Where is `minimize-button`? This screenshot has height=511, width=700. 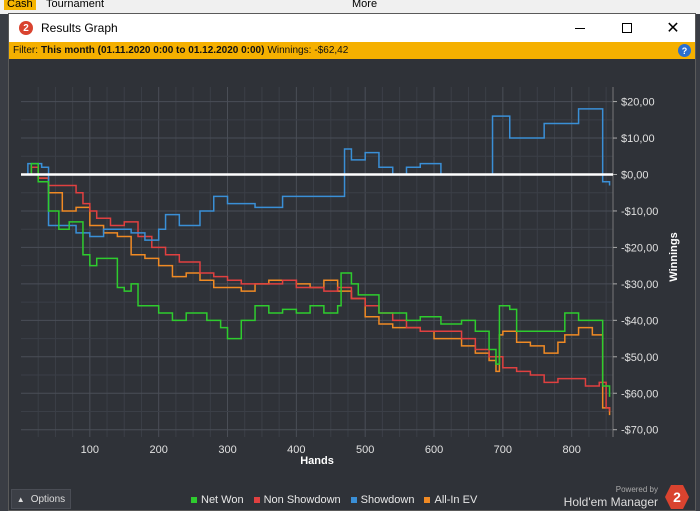
minimize-button is located at coordinates (580, 28).